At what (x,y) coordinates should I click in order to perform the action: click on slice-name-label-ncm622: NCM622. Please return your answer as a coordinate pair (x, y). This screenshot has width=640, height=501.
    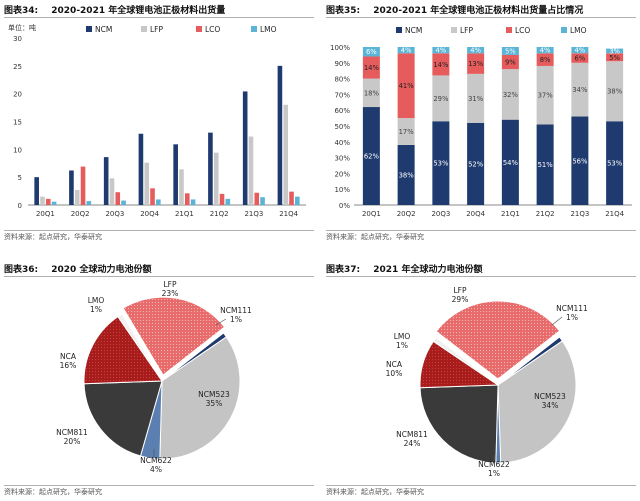
    Looking at the image, I should click on (156, 460).